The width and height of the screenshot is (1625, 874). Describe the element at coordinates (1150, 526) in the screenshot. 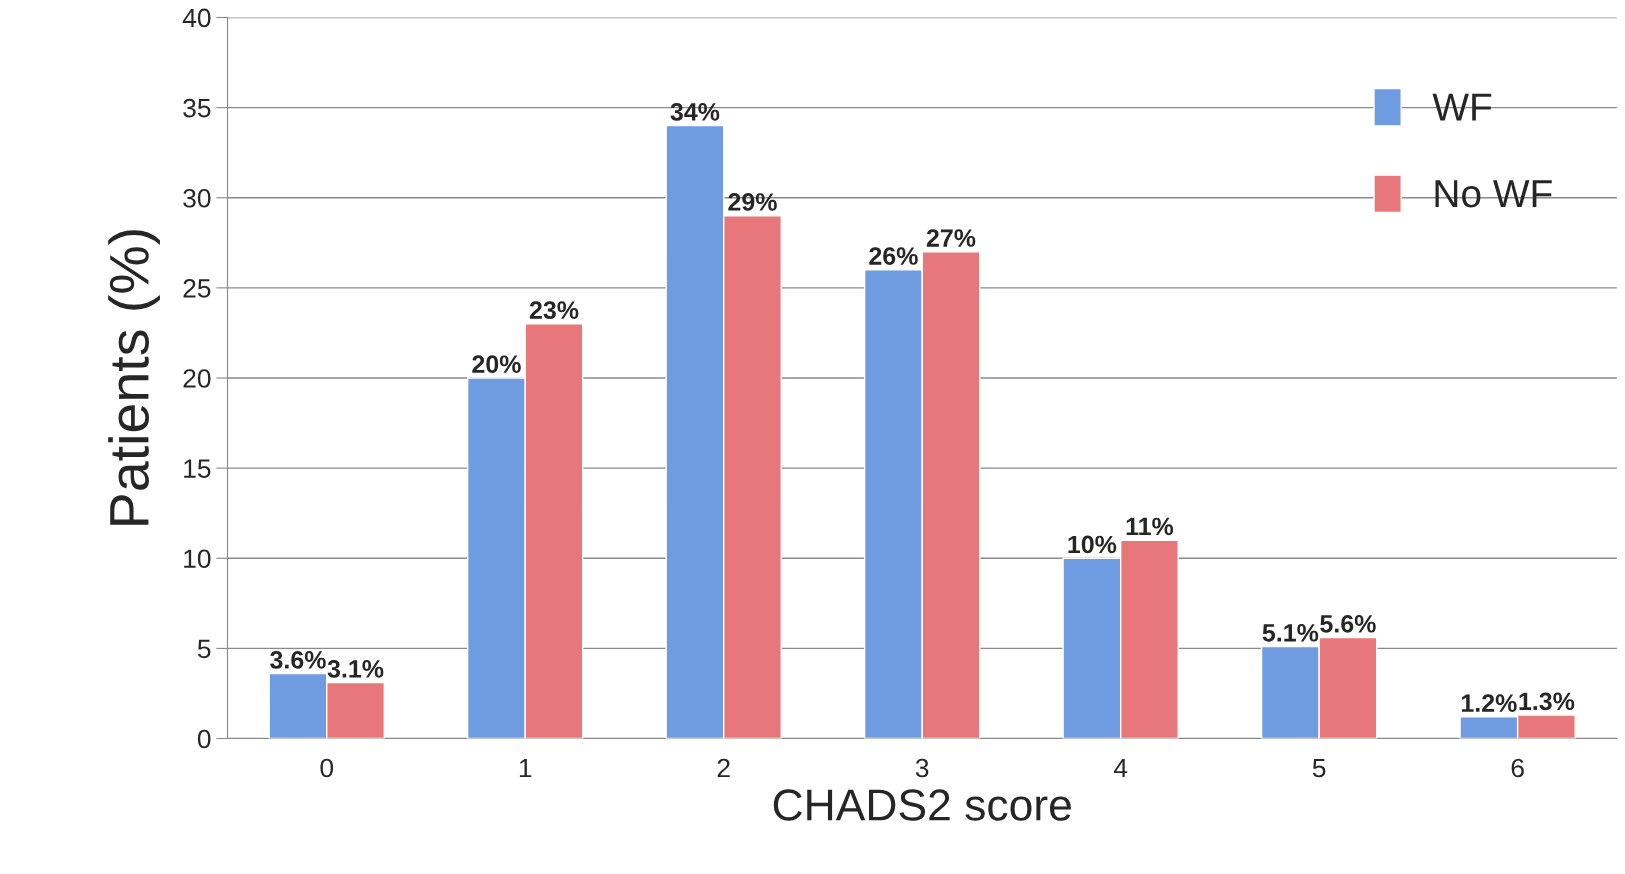

I see `data-label: 11%` at that location.